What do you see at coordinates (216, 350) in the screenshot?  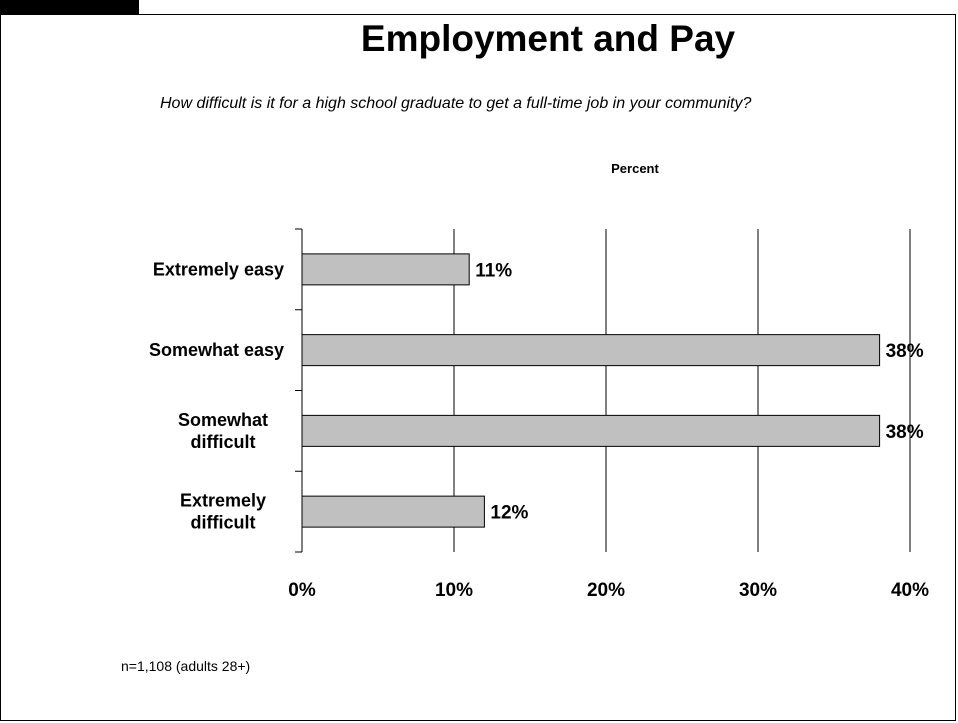 I see `category-label-1: Somewhat easy` at bounding box center [216, 350].